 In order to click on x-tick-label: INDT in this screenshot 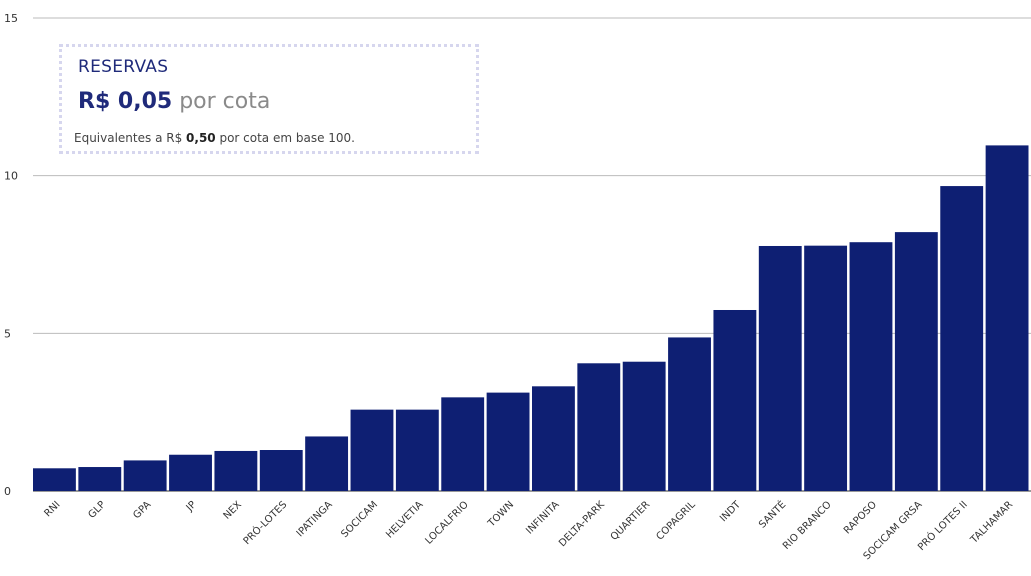, I will do `click(731, 512)`.